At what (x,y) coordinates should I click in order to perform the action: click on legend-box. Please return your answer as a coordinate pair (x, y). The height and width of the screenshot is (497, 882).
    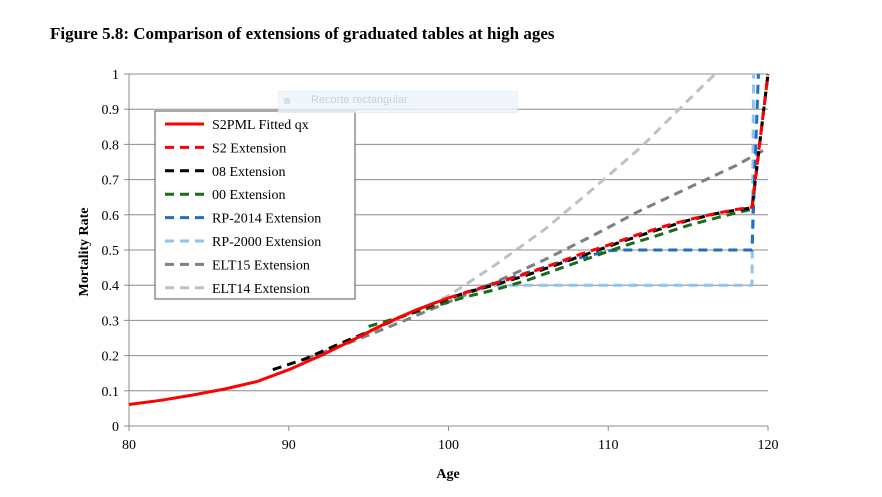
    Looking at the image, I should click on (255, 205).